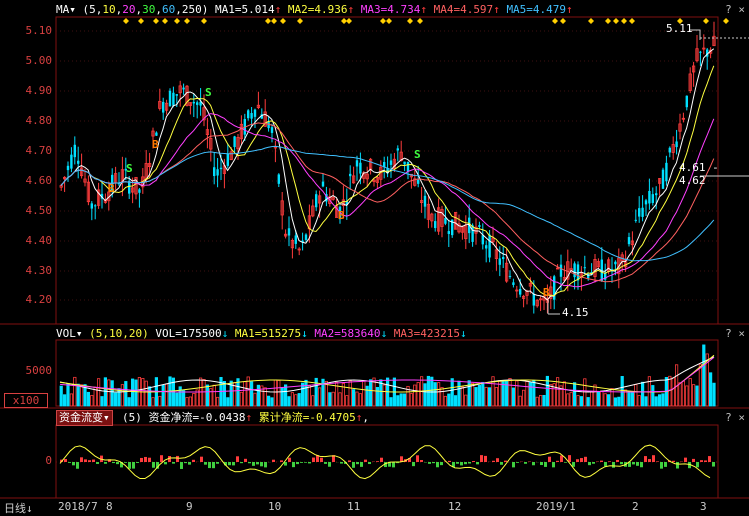 The height and width of the screenshot is (516, 749). I want to click on price-y-tick: 5.10, so click(39, 30).